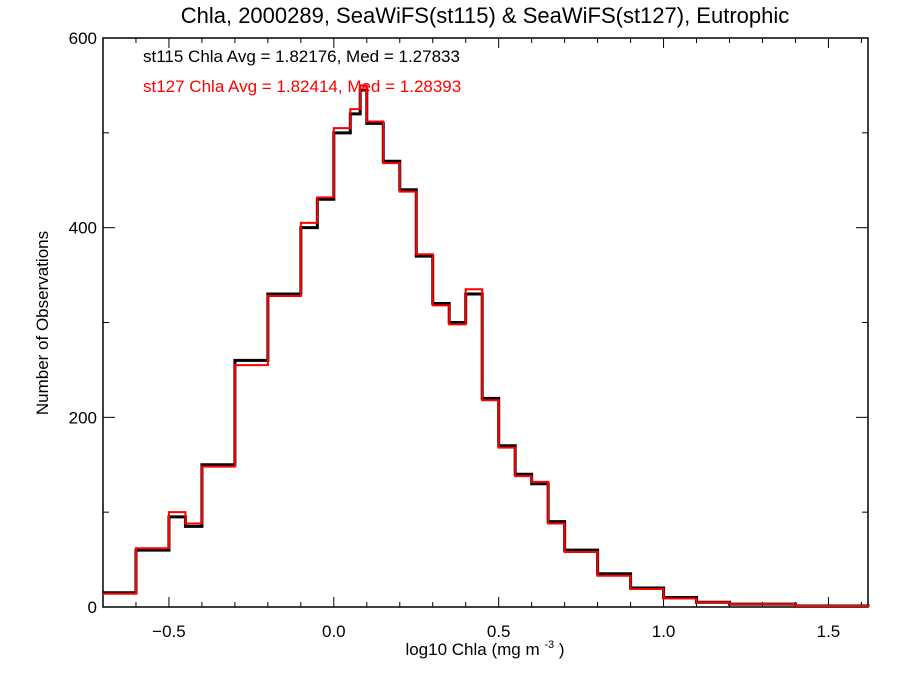 This screenshot has height=675, width=900. What do you see at coordinates (42, 323) in the screenshot?
I see `y-axis-label: Number of Observations` at bounding box center [42, 323].